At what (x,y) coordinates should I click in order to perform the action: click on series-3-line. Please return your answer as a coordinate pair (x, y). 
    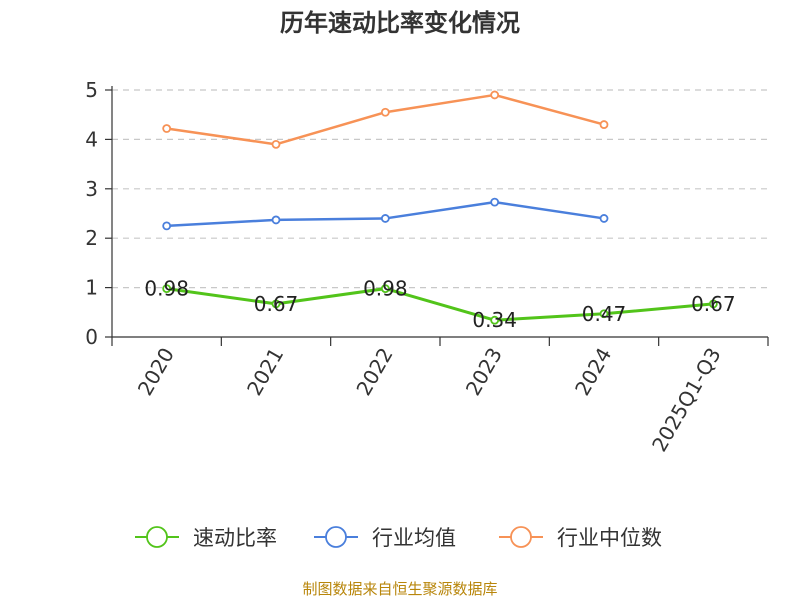
    Looking at the image, I should click on (385, 119).